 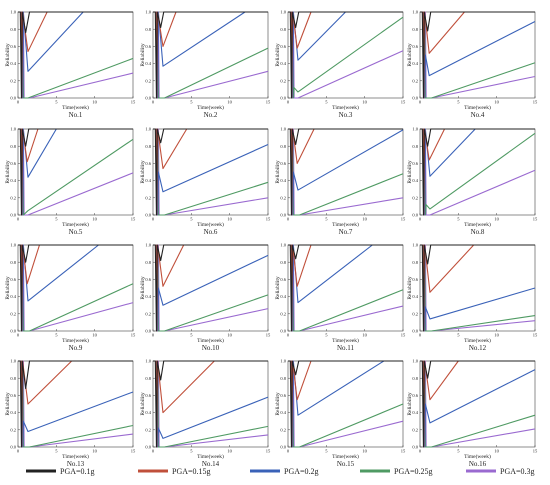 What do you see at coordinates (346, 348) in the screenshot?
I see `panel-title: No.11` at bounding box center [346, 348].